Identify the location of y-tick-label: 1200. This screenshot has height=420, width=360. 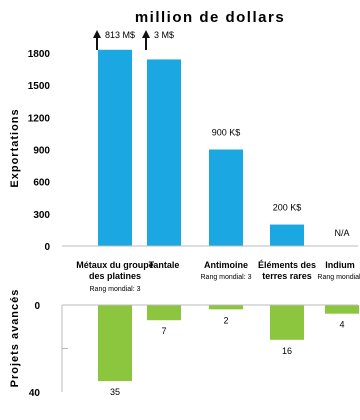
(39, 118).